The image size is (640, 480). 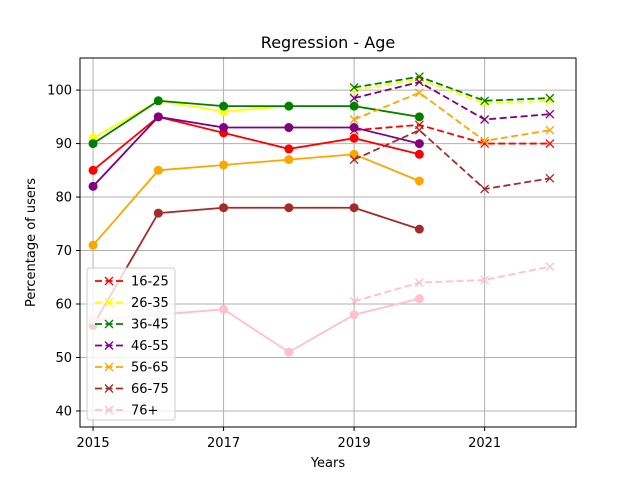 I want to click on x-tick-label: 2021, so click(x=484, y=443).